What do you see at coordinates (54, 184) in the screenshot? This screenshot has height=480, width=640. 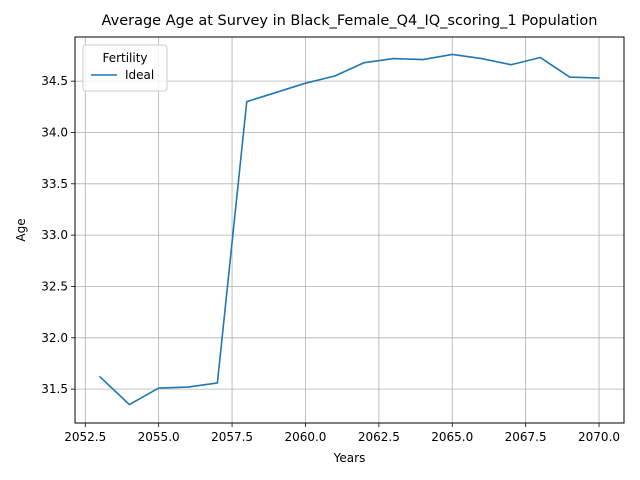 I see `y-tick-label: 33.5` at bounding box center [54, 184].